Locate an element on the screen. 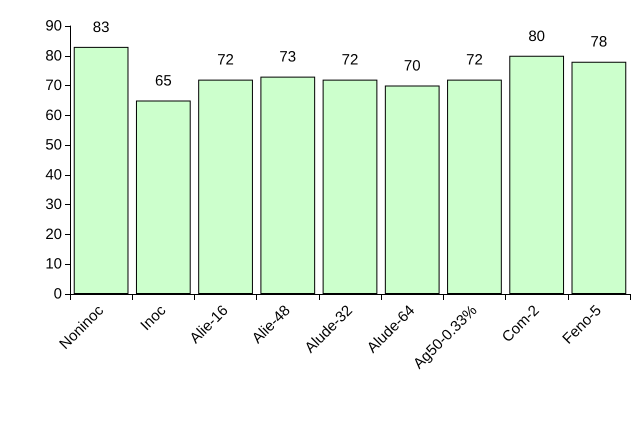 The height and width of the screenshot is (434, 642). data-label: 65 is located at coordinates (163, 81).